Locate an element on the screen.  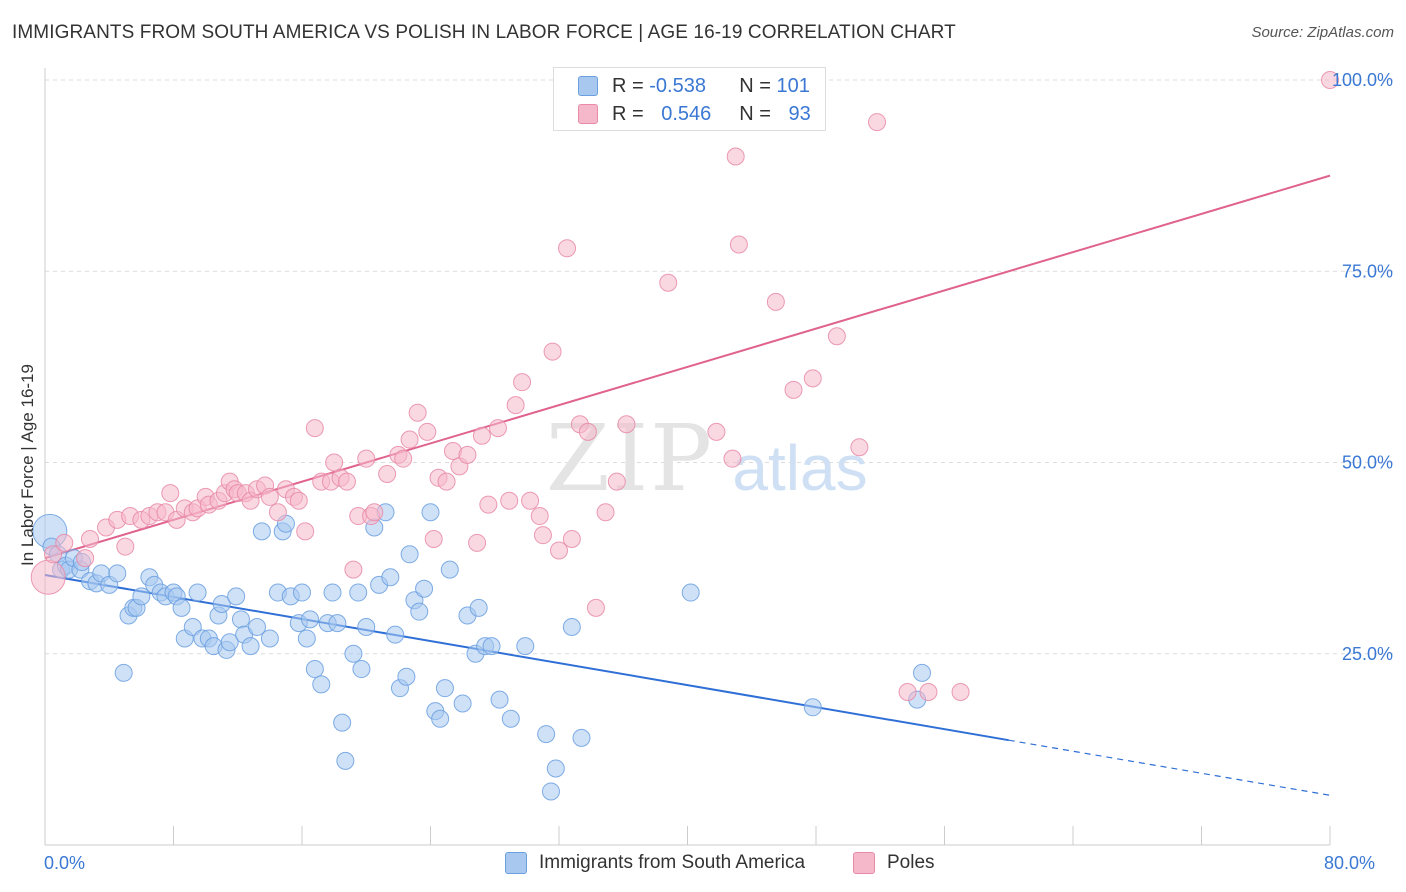
series-swatch-blue is located at coordinates (516, 863).